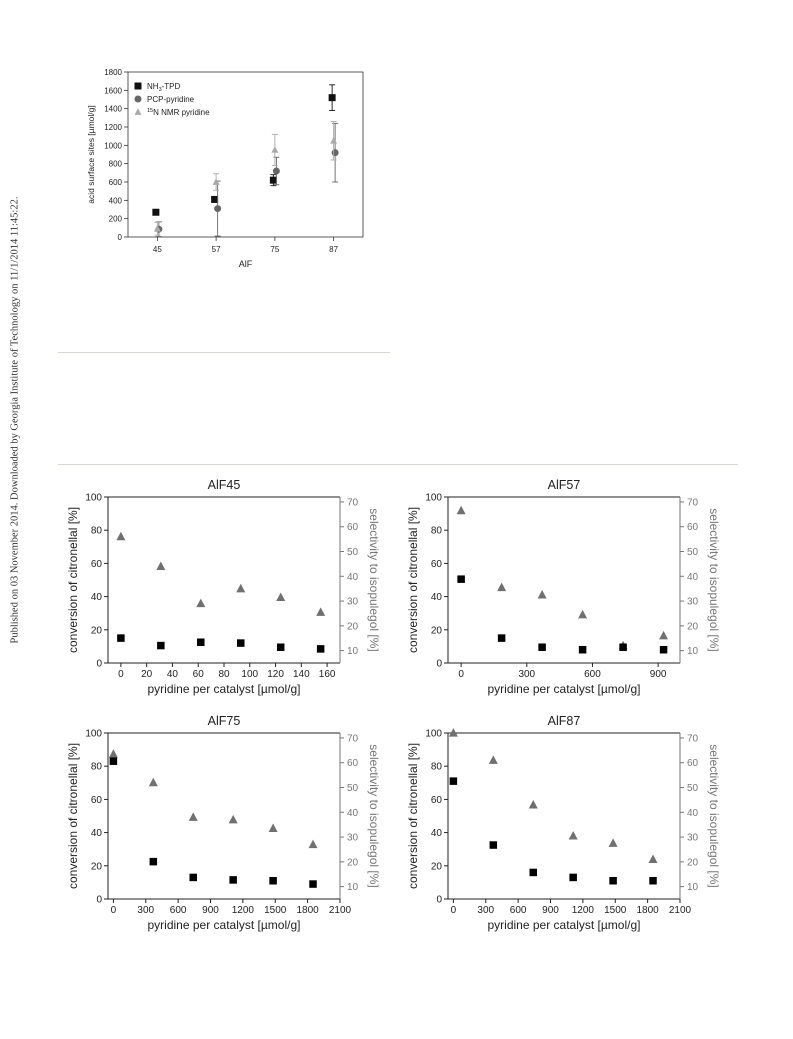  Describe the element at coordinates (173, 674) in the screenshot. I see `x-tick-label: 40` at that location.